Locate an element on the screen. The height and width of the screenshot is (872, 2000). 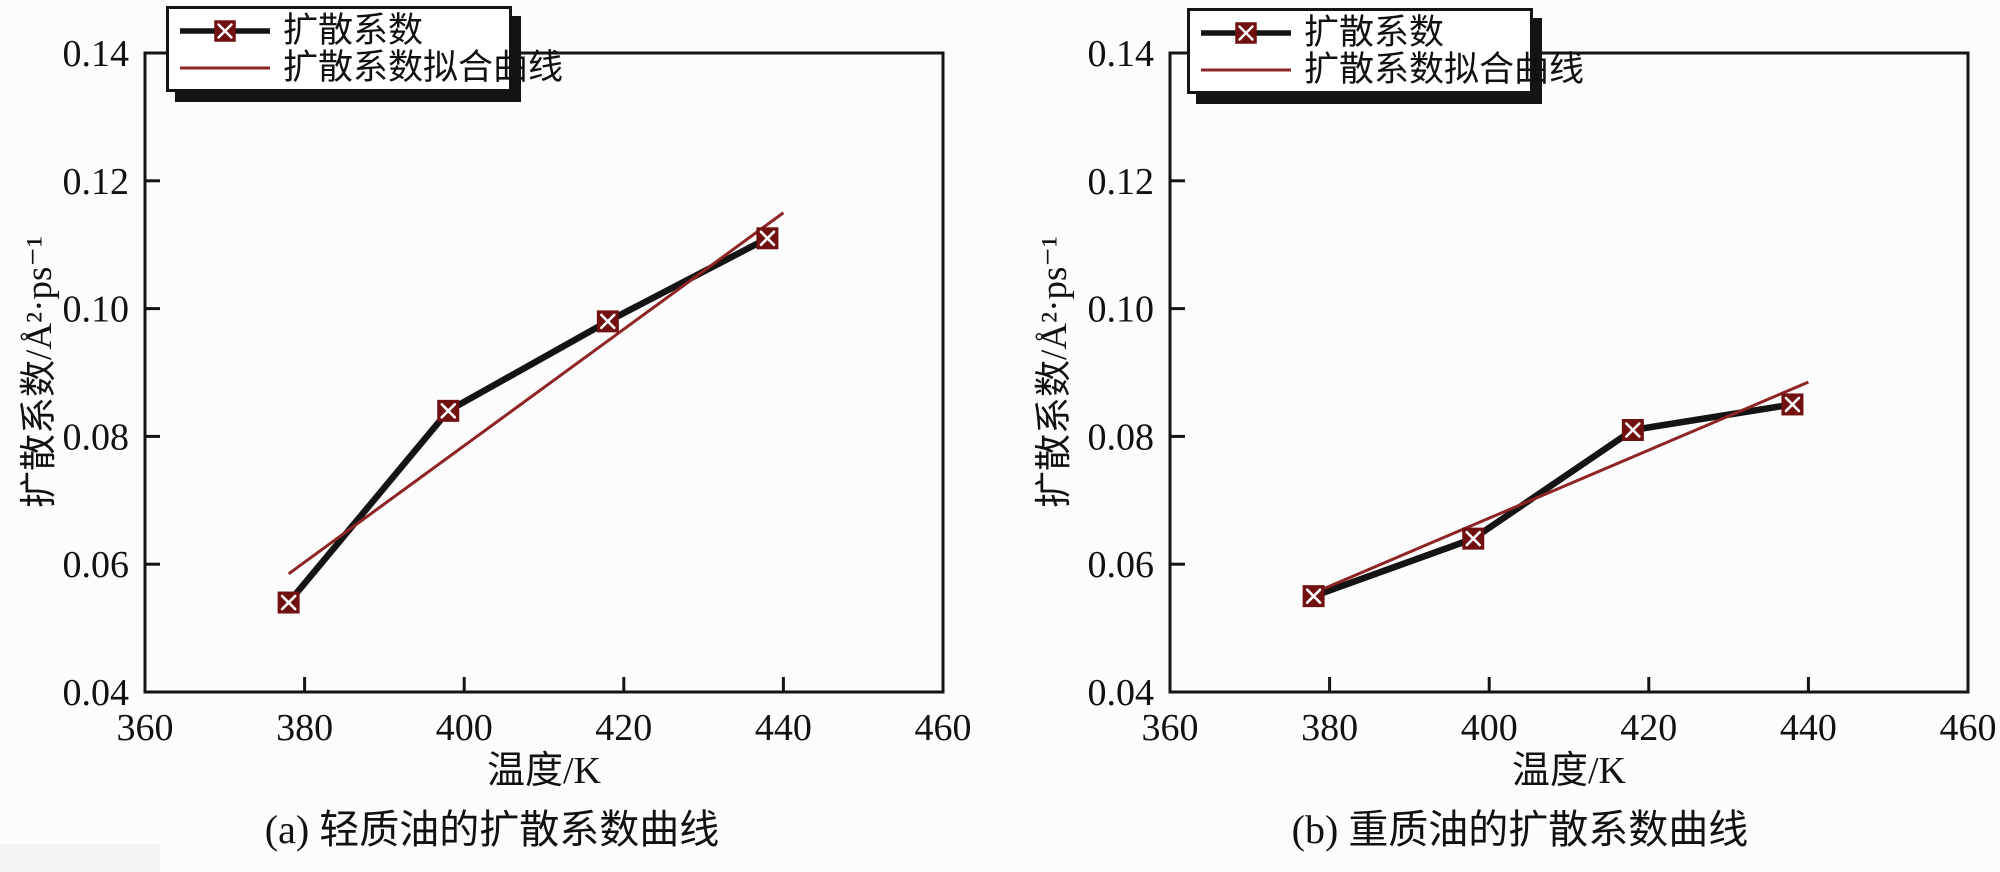
chart-a-caption: (a) 轻质油的扩散系数曲线 is located at coordinates (492, 829).